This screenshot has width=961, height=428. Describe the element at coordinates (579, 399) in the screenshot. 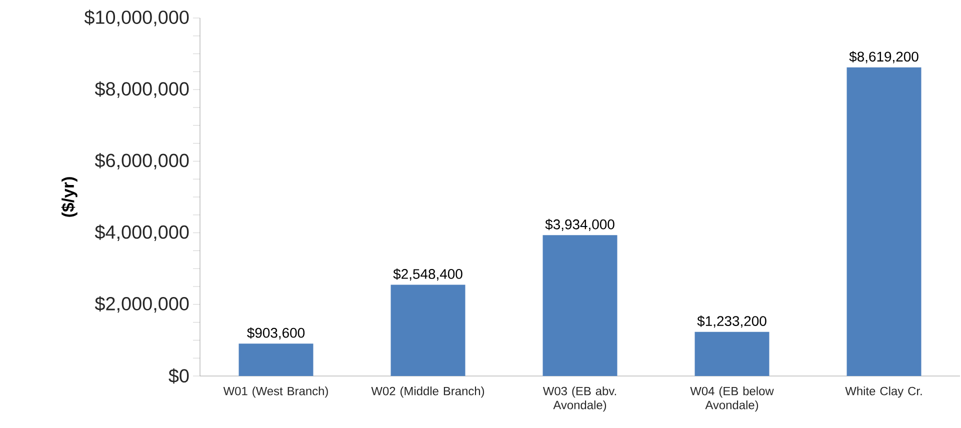

I see `x-tick-label: W03 (EB abv. Avondale)` at that location.